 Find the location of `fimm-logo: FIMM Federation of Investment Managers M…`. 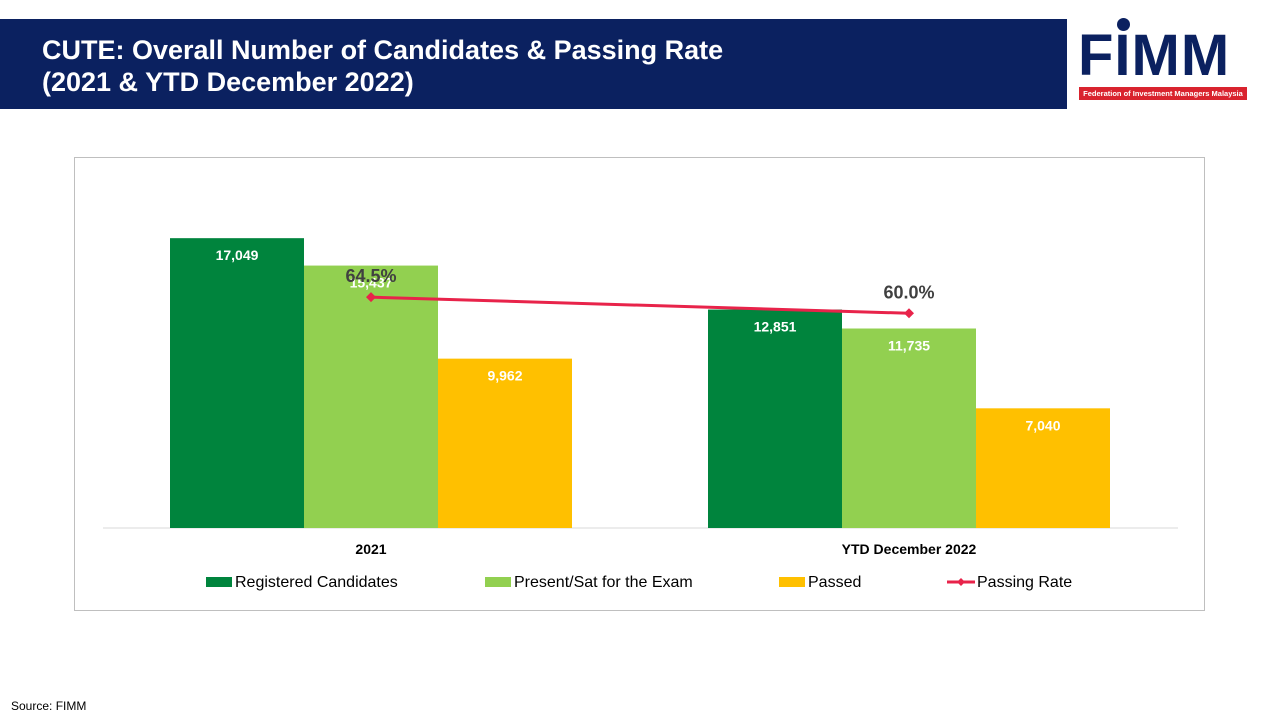

fimm-logo: FIMM Federation of Investment Managers M… is located at coordinates (1163, 59).